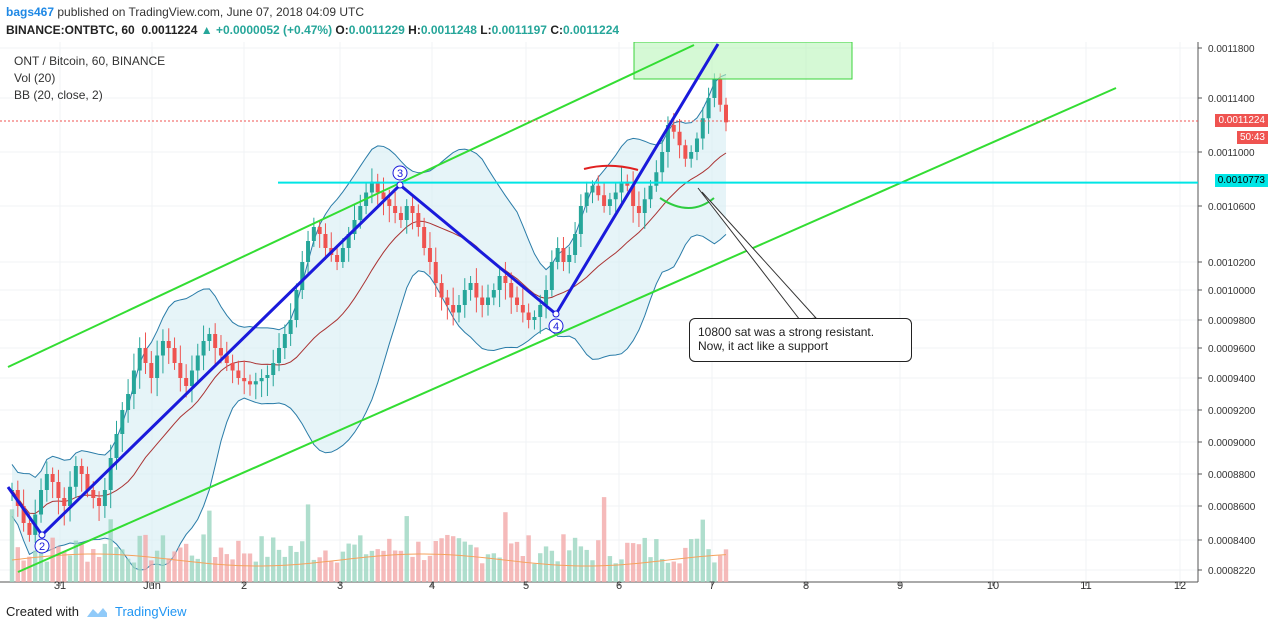 The width and height of the screenshot is (1270, 630). I want to click on pivot-3-label: 3, so click(400, 174).